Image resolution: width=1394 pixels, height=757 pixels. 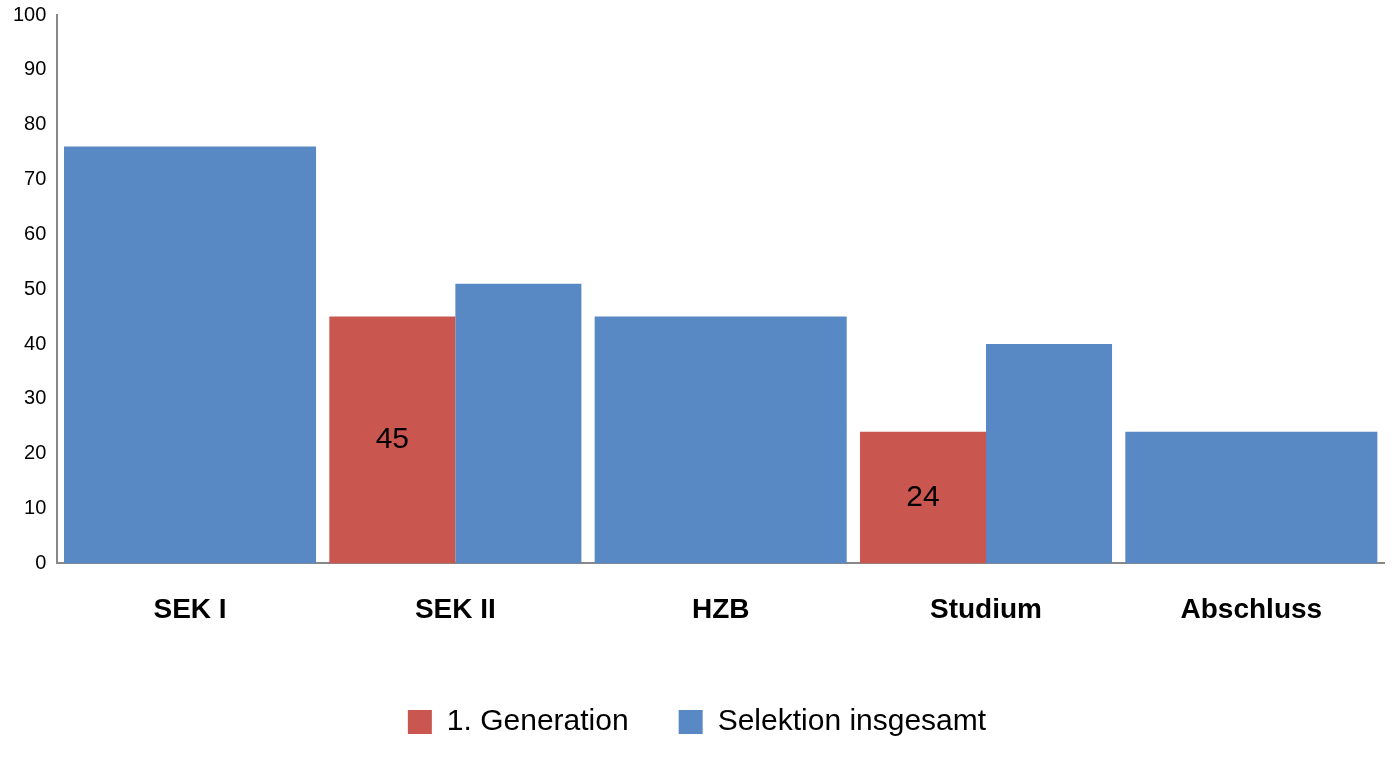 I want to click on x-tick-label: Abschluss, so click(x=1251, y=608).